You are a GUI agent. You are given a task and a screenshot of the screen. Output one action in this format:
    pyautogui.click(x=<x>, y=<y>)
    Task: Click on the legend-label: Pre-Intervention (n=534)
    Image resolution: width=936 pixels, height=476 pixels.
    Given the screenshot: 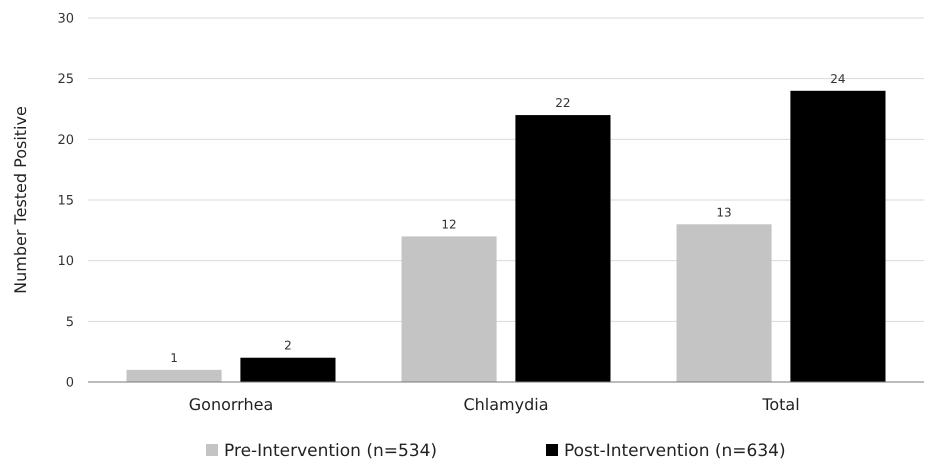 What is the action you would take?
    pyautogui.click(x=331, y=450)
    